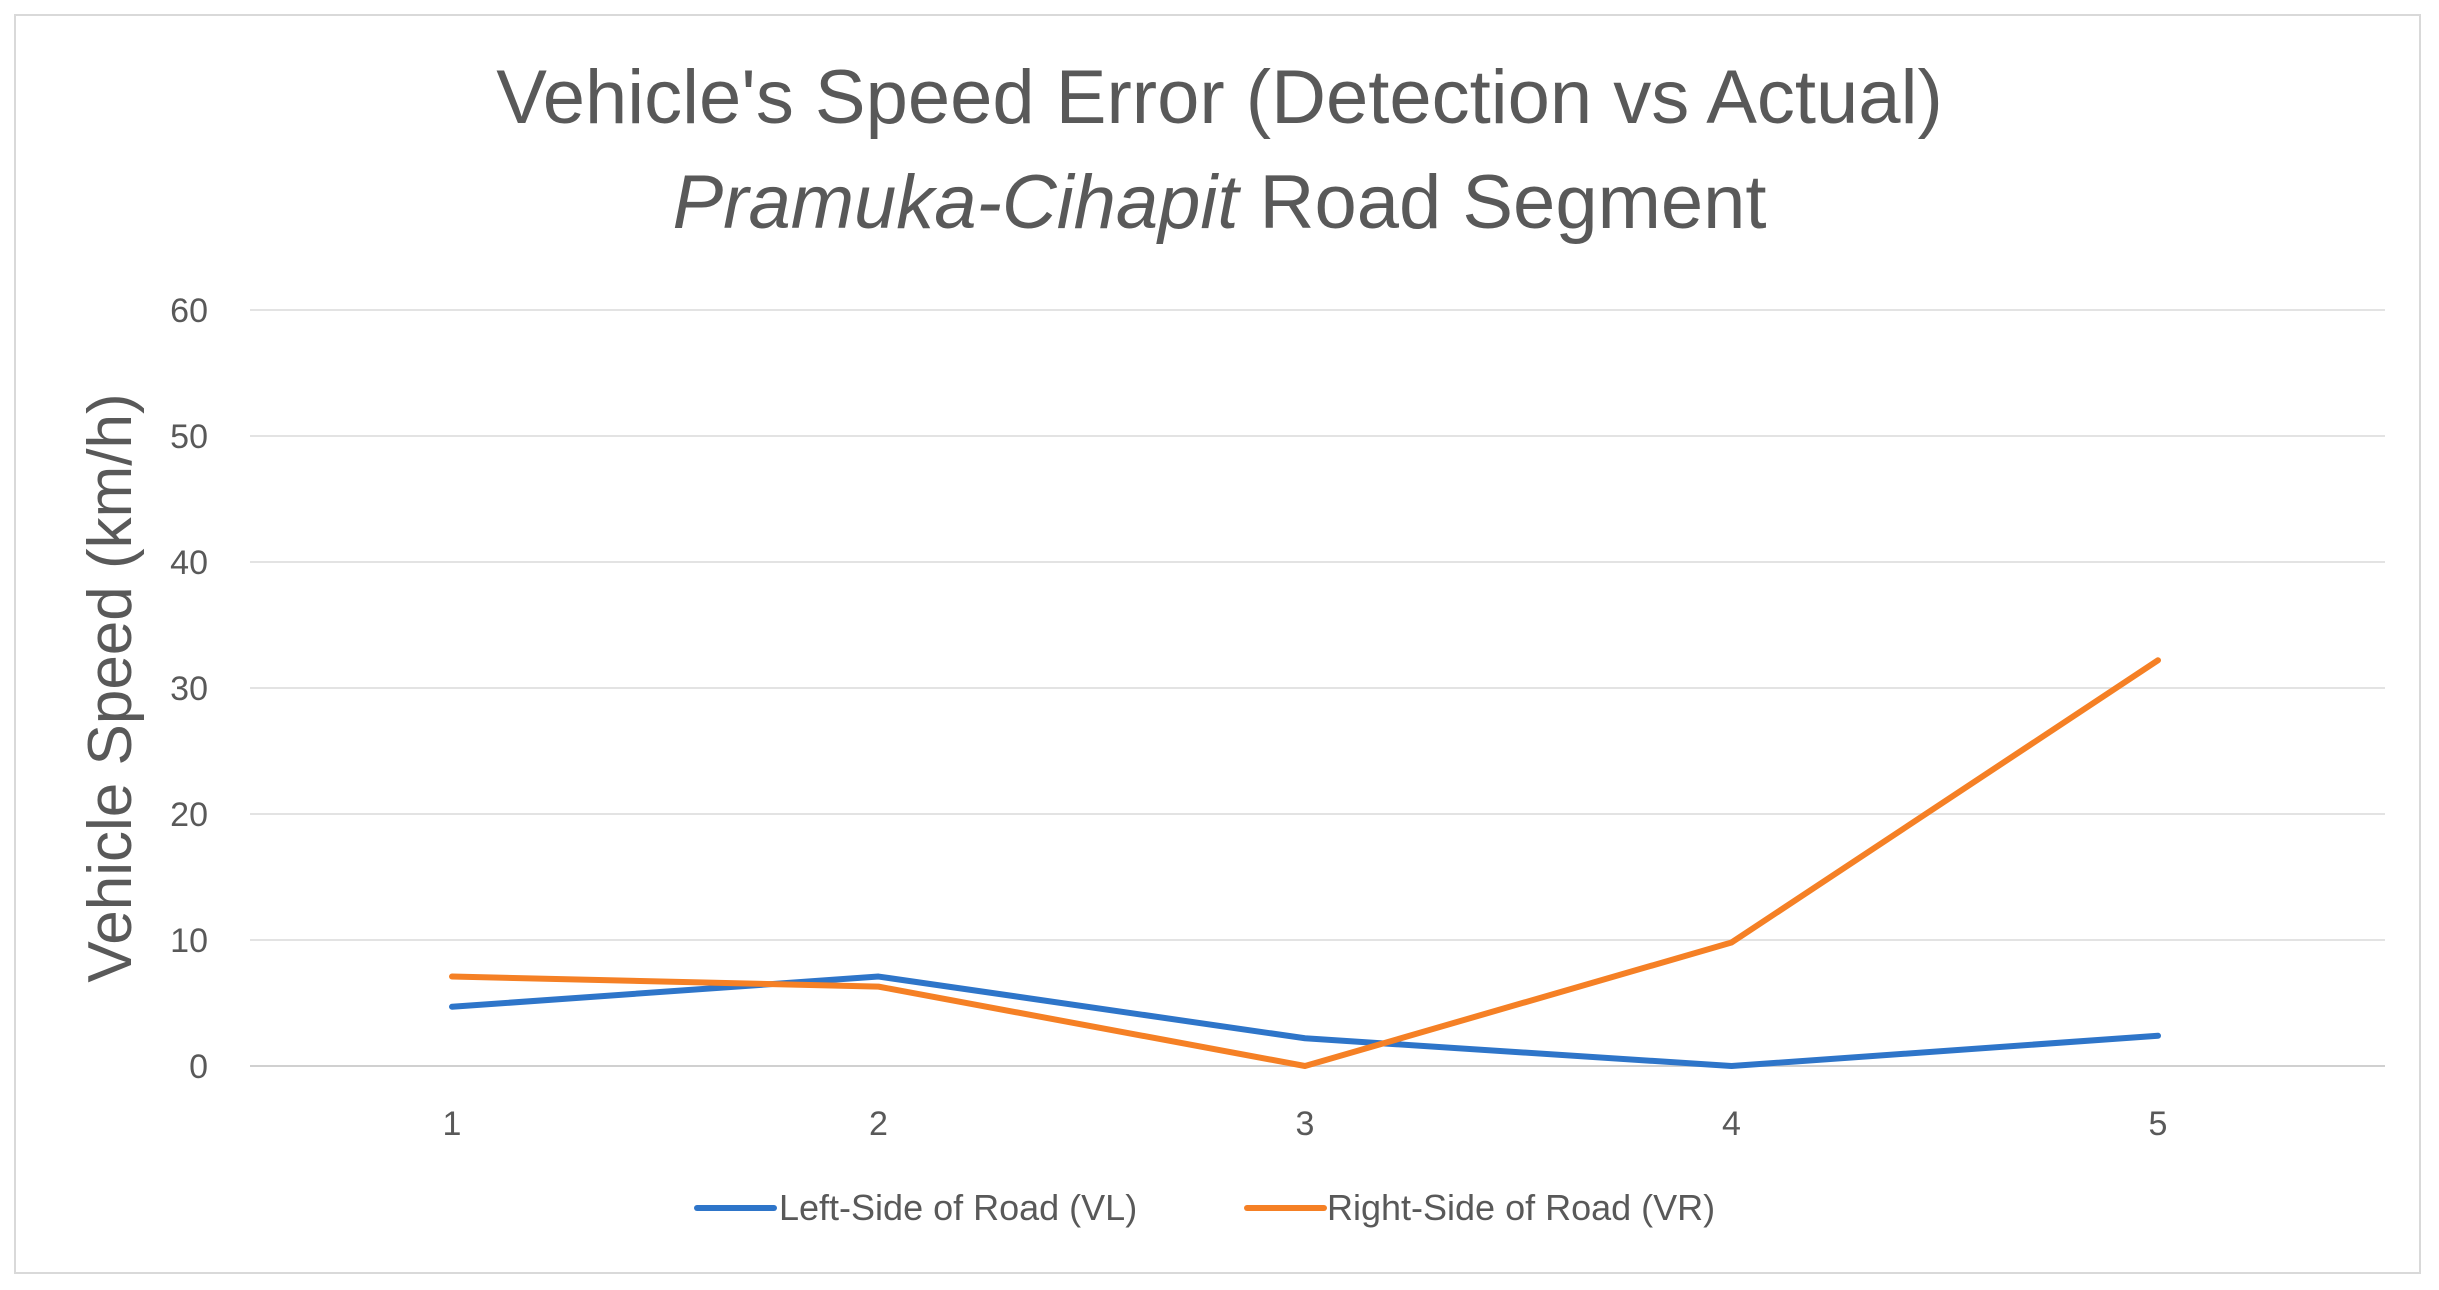 Image resolution: width=2439 pixels, height=1290 pixels. I want to click on y-axis-label: Vehicle Speed (km/h), so click(110, 687).